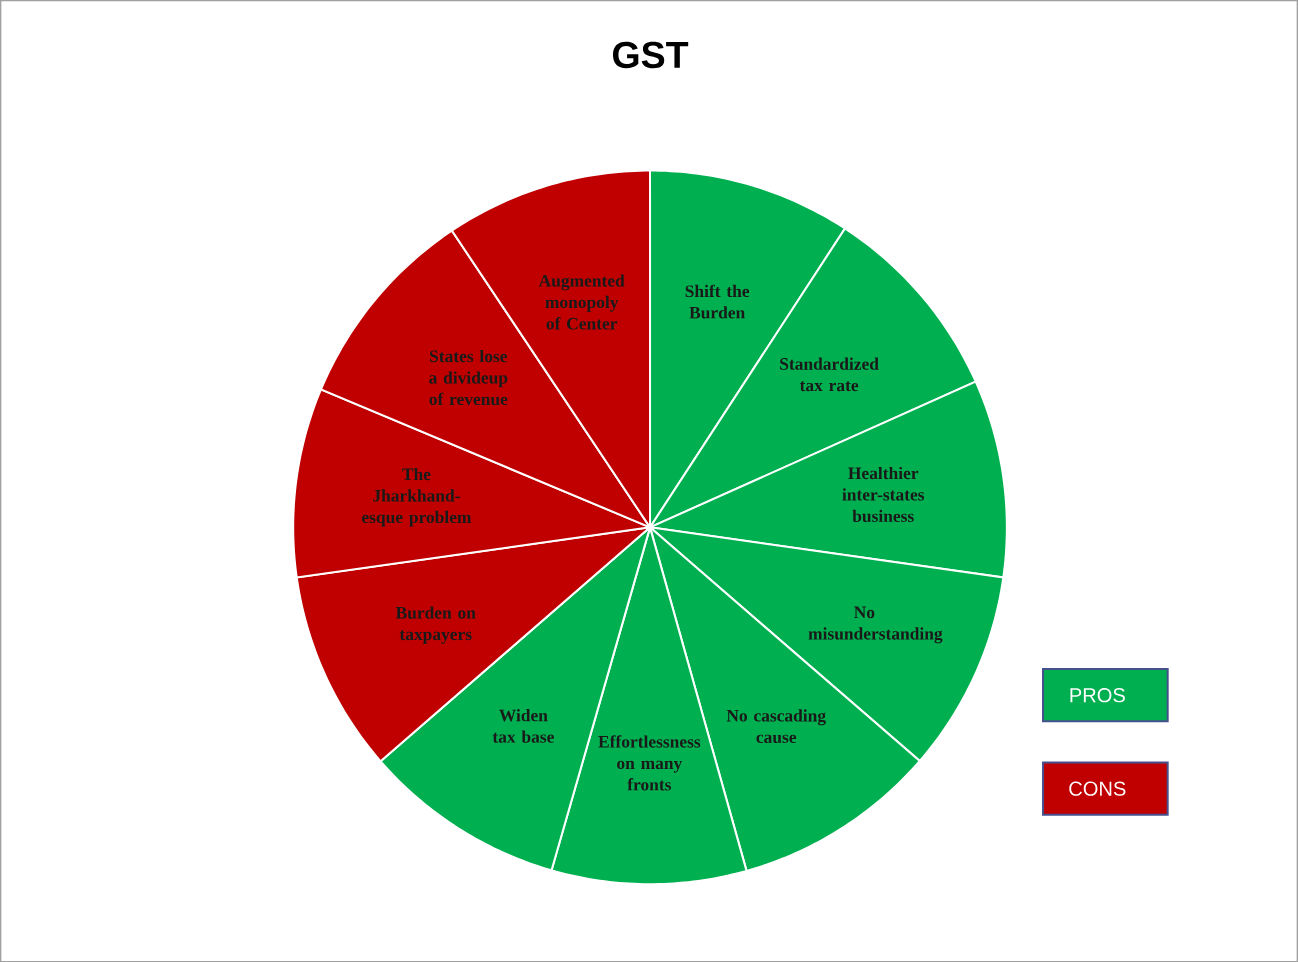 Image resolution: width=1298 pixels, height=962 pixels. I want to click on slice-label: No misunderstanding, so click(875, 625).